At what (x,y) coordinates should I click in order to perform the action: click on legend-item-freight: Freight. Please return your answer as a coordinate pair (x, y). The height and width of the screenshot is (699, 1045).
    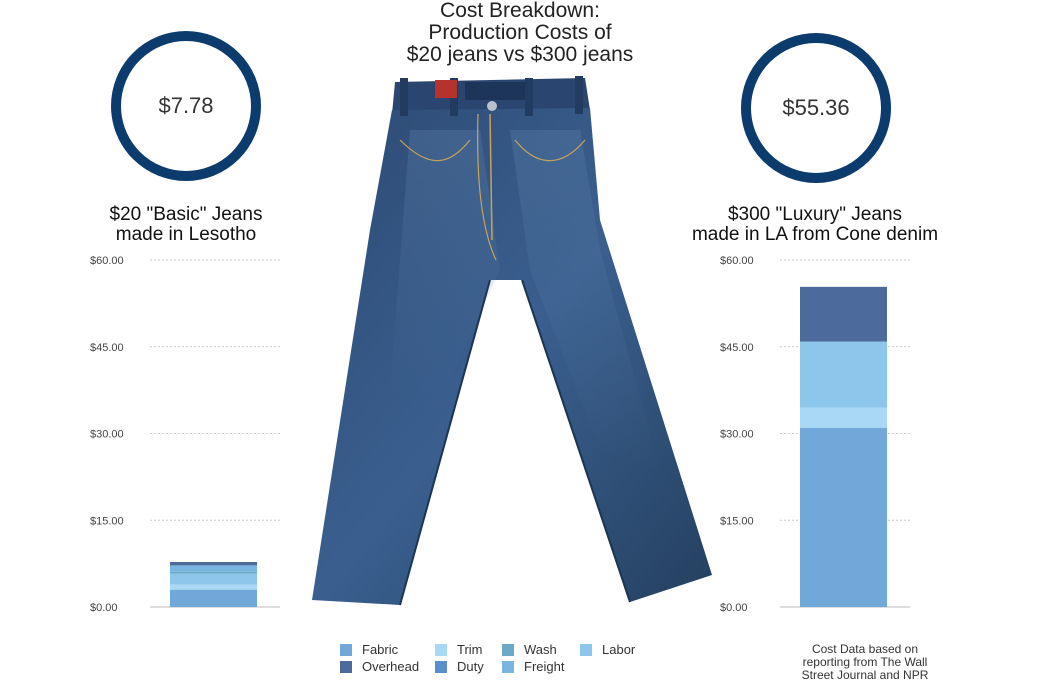
    Looking at the image, I should click on (533, 666).